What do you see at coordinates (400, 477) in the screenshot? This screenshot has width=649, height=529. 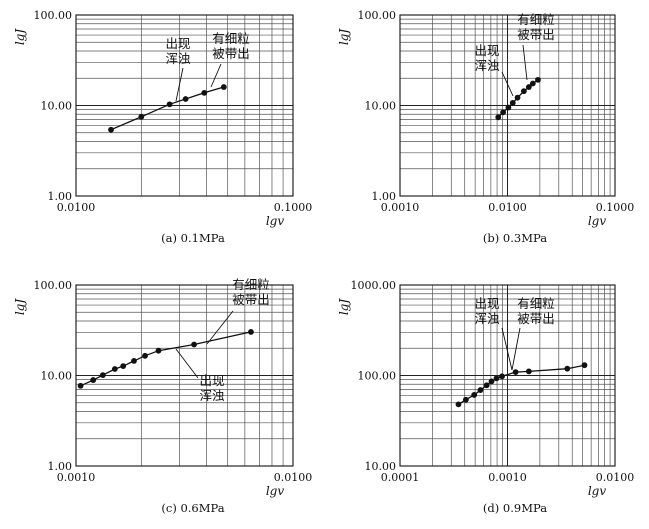 I see `x-tick-label: 0.0001` at bounding box center [400, 477].